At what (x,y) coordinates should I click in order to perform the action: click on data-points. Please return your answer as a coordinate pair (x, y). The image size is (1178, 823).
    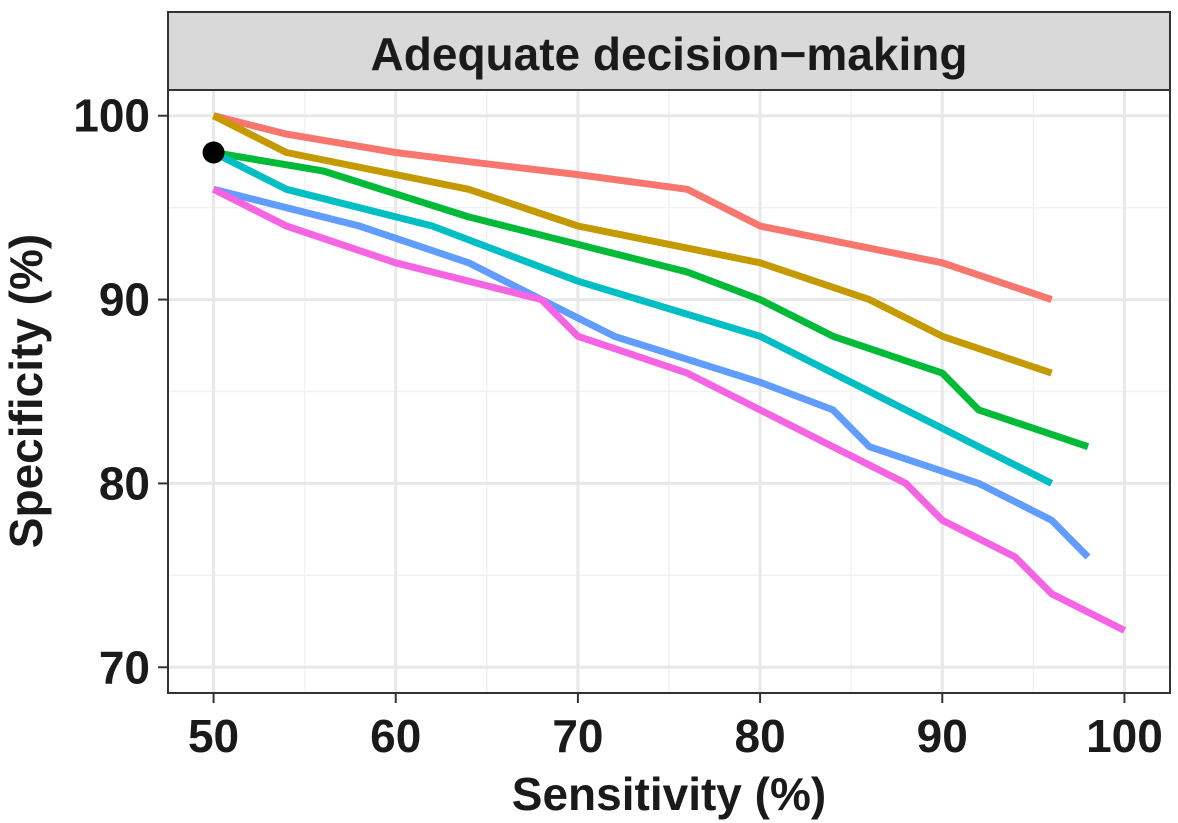
    Looking at the image, I should click on (213, 152).